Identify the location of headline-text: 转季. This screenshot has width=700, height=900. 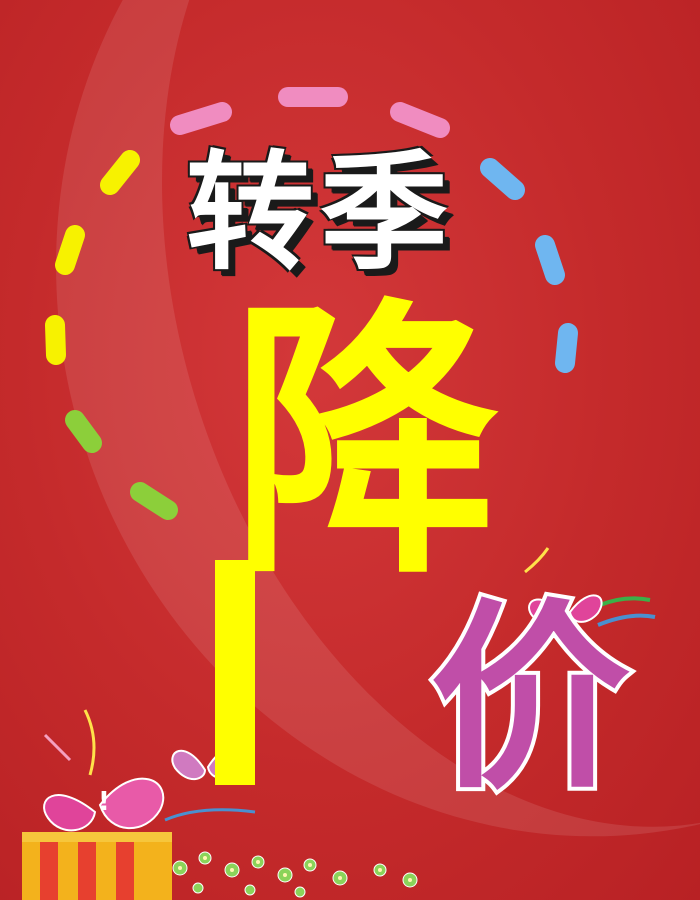
(319, 213).